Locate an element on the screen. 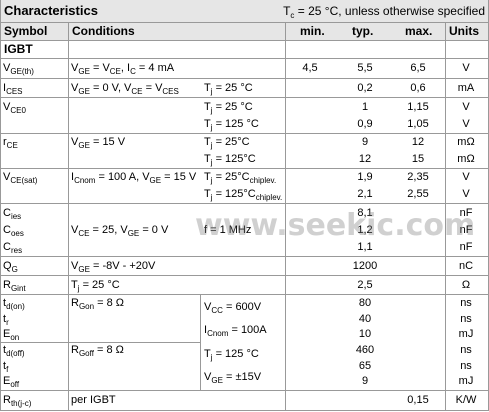 This screenshot has height=412, width=489. text-segment: E is located at coordinates (7, 334).